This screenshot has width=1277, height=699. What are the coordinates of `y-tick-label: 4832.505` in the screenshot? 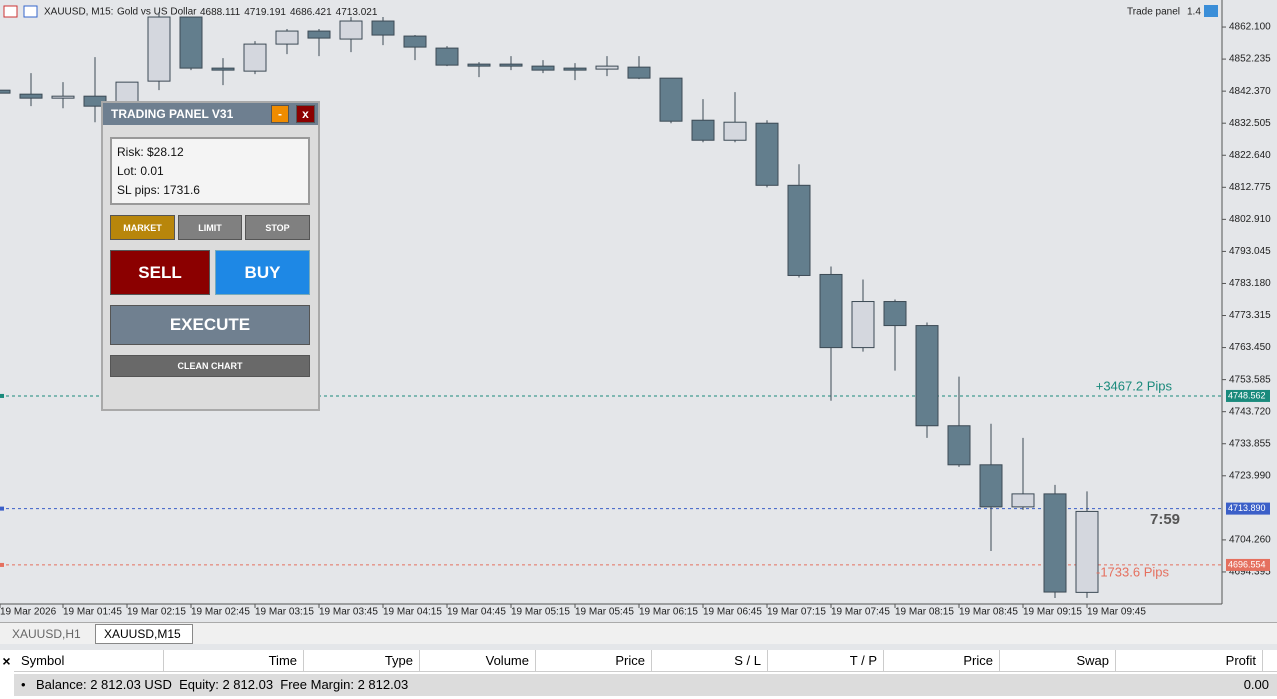 It's located at (1250, 123).